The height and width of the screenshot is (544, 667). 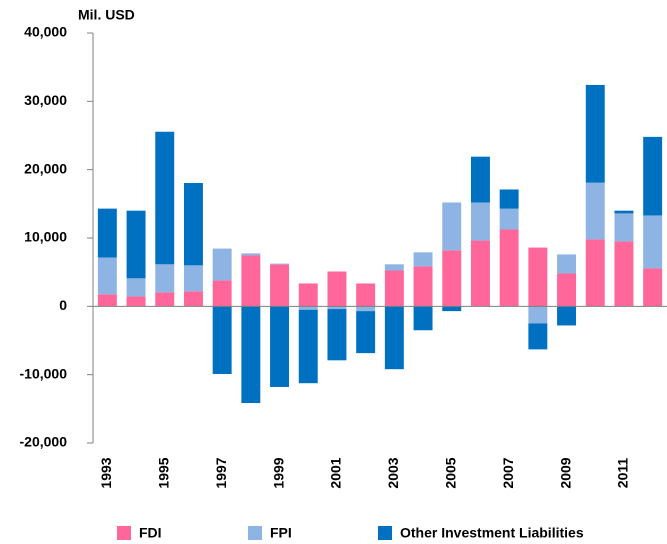 I want to click on x-tick-label: 2011, so click(x=623, y=473).